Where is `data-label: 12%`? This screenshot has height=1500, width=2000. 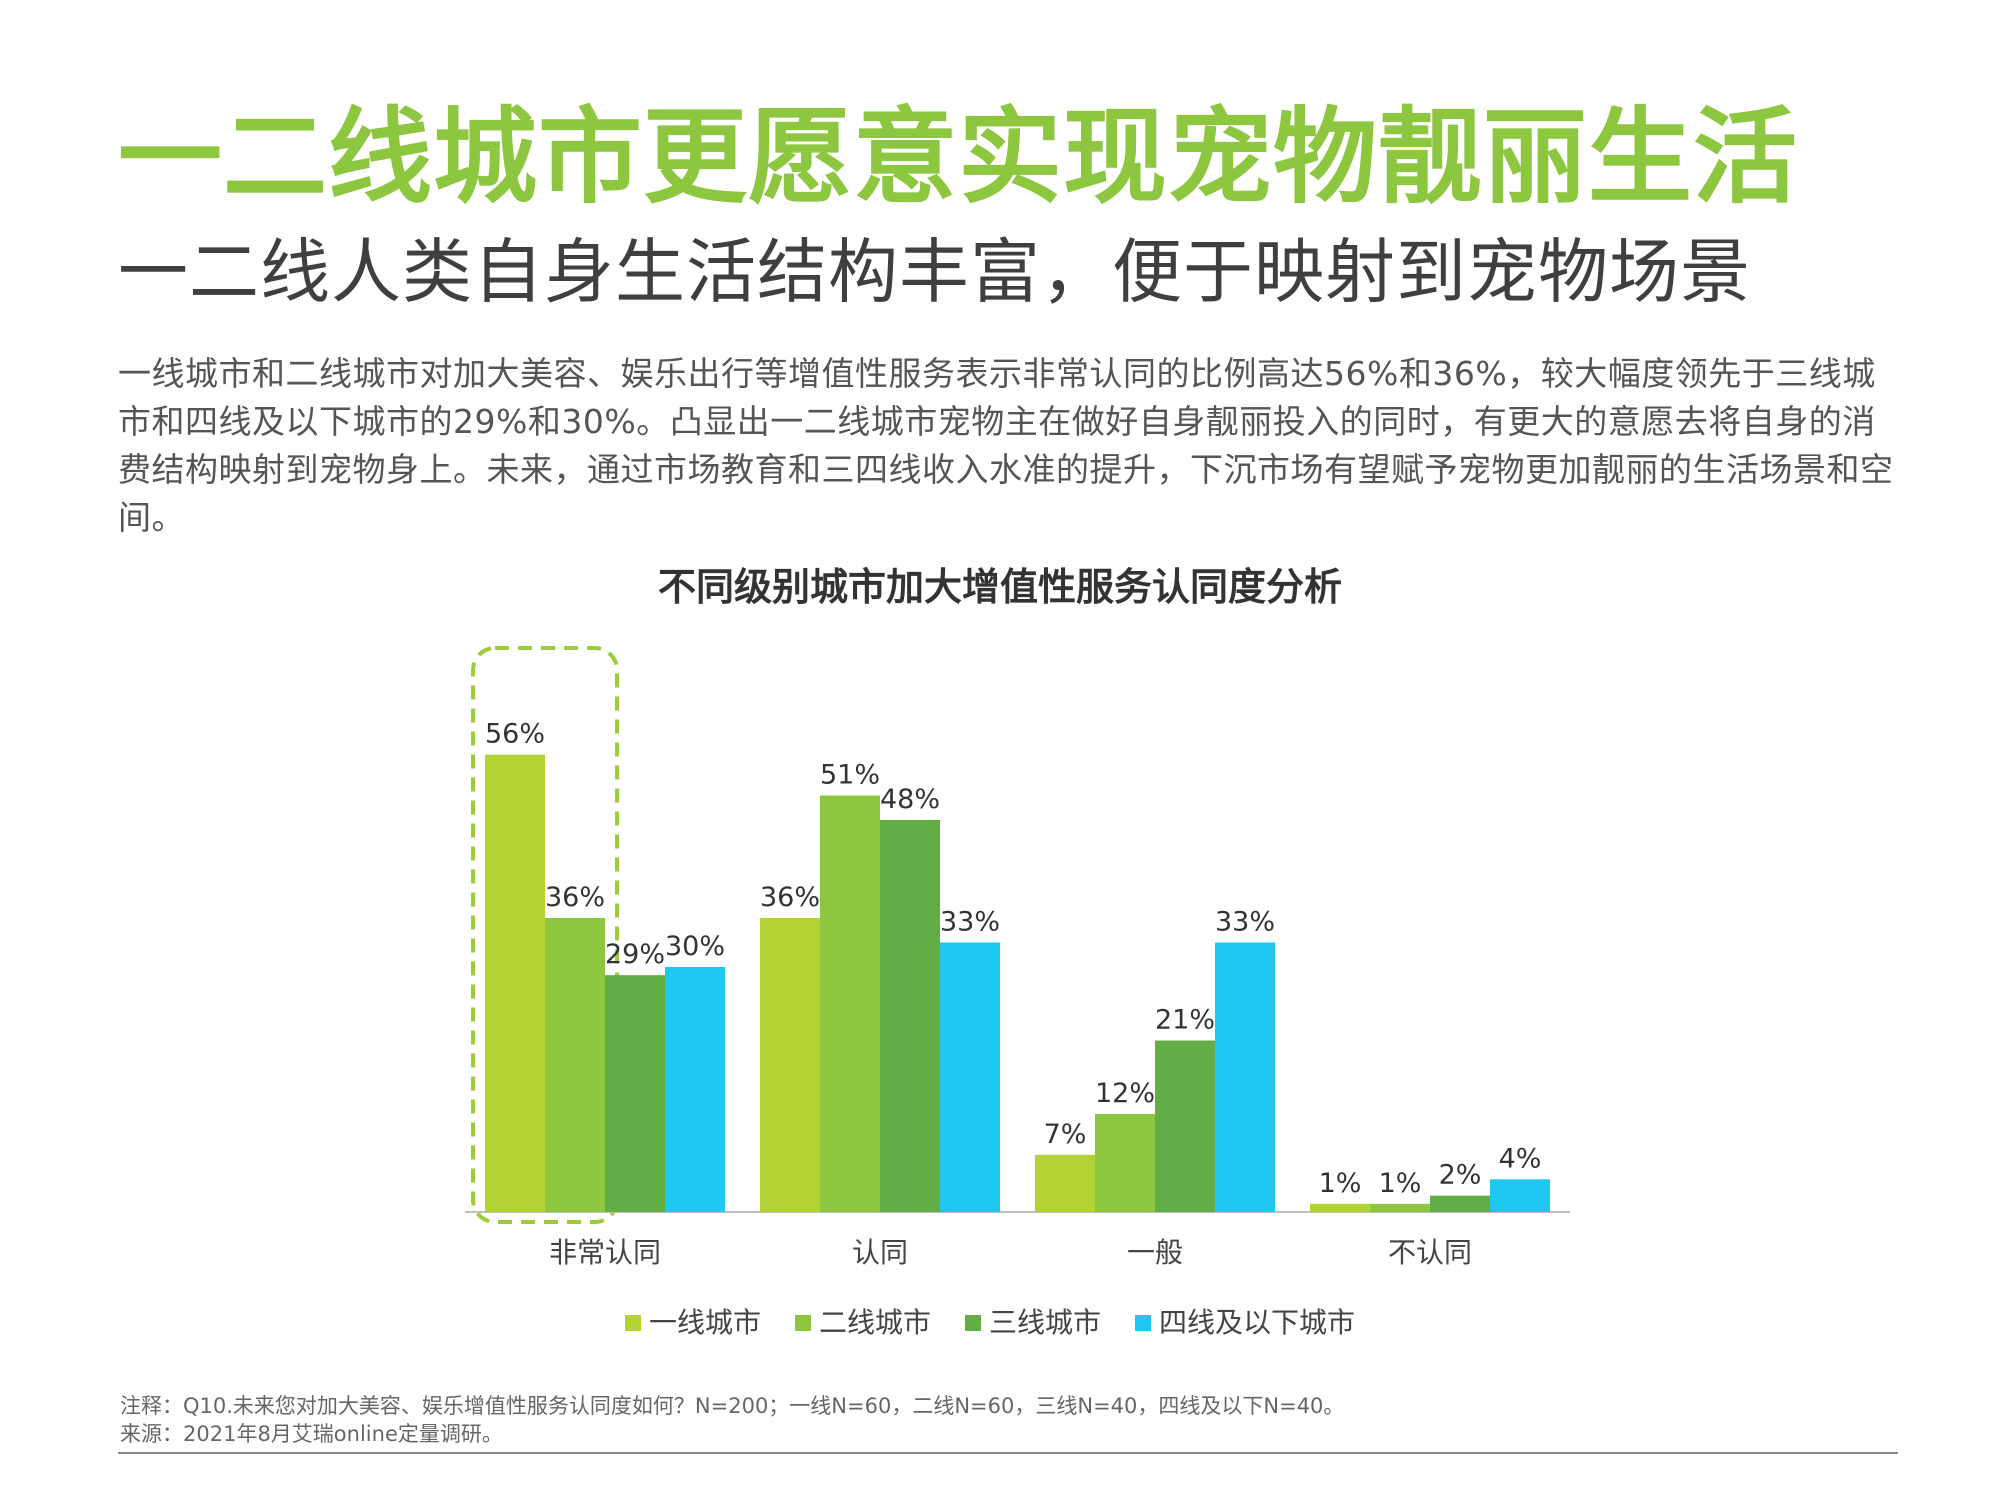
data-label: 12% is located at coordinates (1125, 1093).